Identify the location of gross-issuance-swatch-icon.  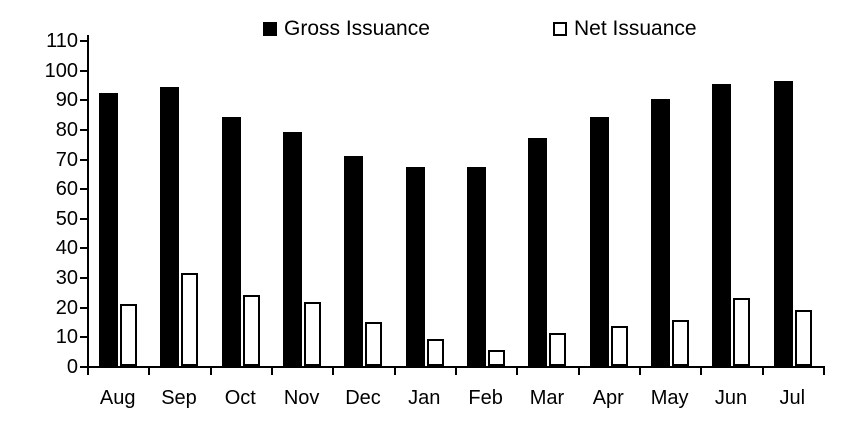
(270, 29).